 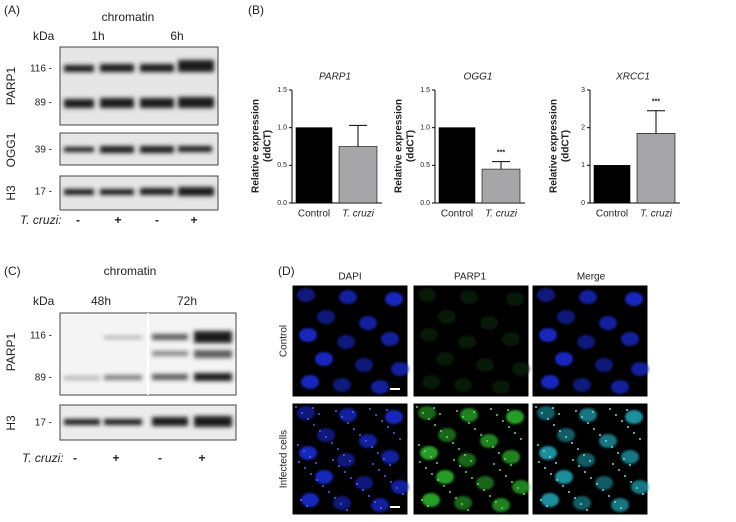 What do you see at coordinates (97, 36) in the screenshot?
I see `time-label: 1h` at bounding box center [97, 36].